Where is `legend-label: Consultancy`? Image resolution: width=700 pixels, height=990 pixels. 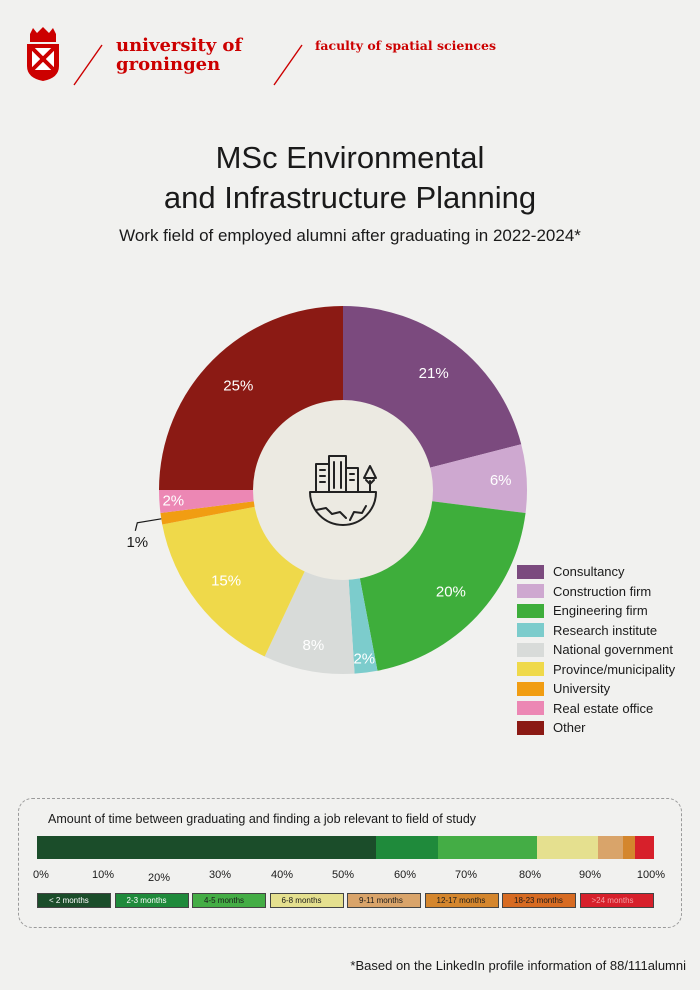 legend-label: Consultancy is located at coordinates (589, 572).